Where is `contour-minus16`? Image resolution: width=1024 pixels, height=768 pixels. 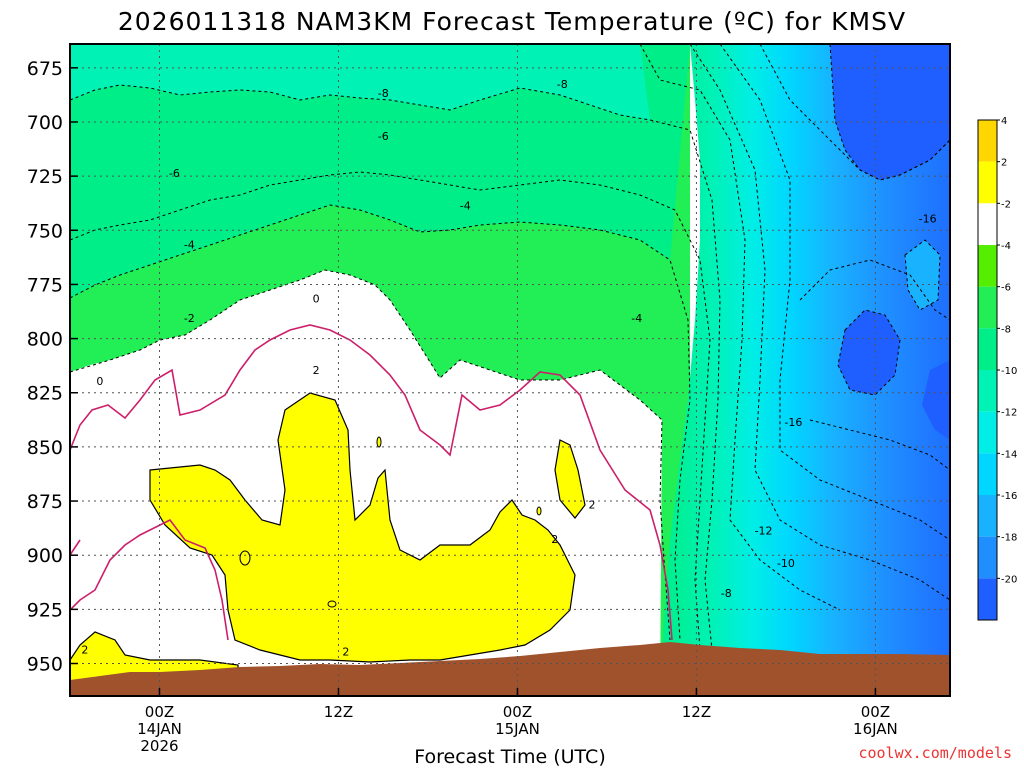 contour-minus16 is located at coordinates (854, 112).